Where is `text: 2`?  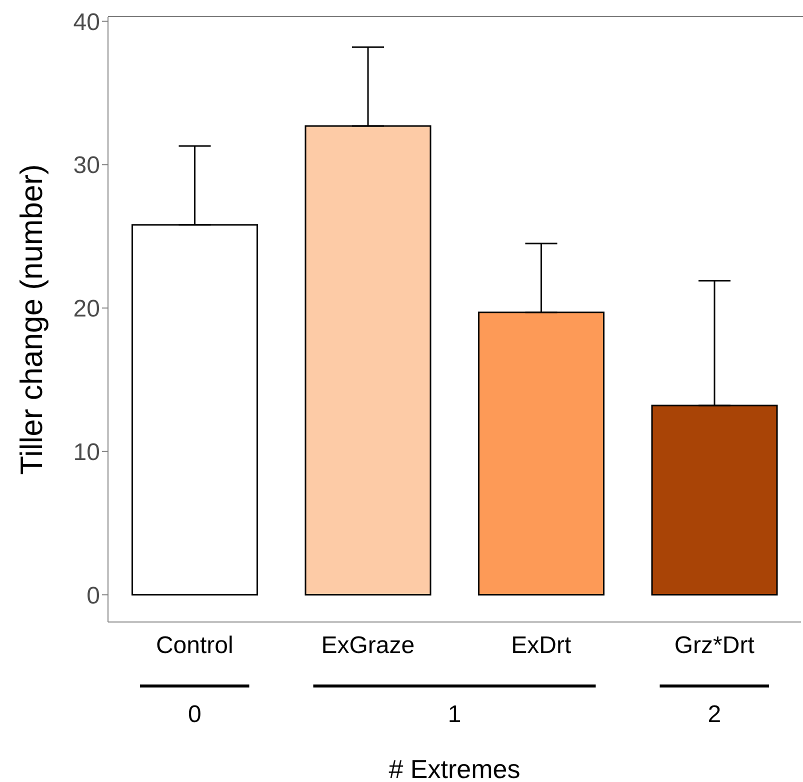 text: 2 is located at coordinates (715, 714).